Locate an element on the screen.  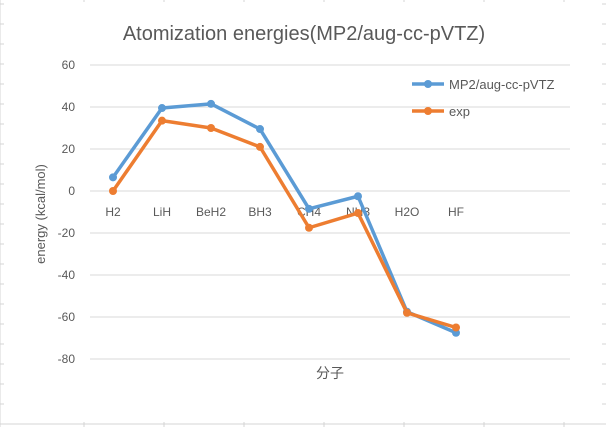
x-tick-label: H2O is located at coordinates (407, 212).